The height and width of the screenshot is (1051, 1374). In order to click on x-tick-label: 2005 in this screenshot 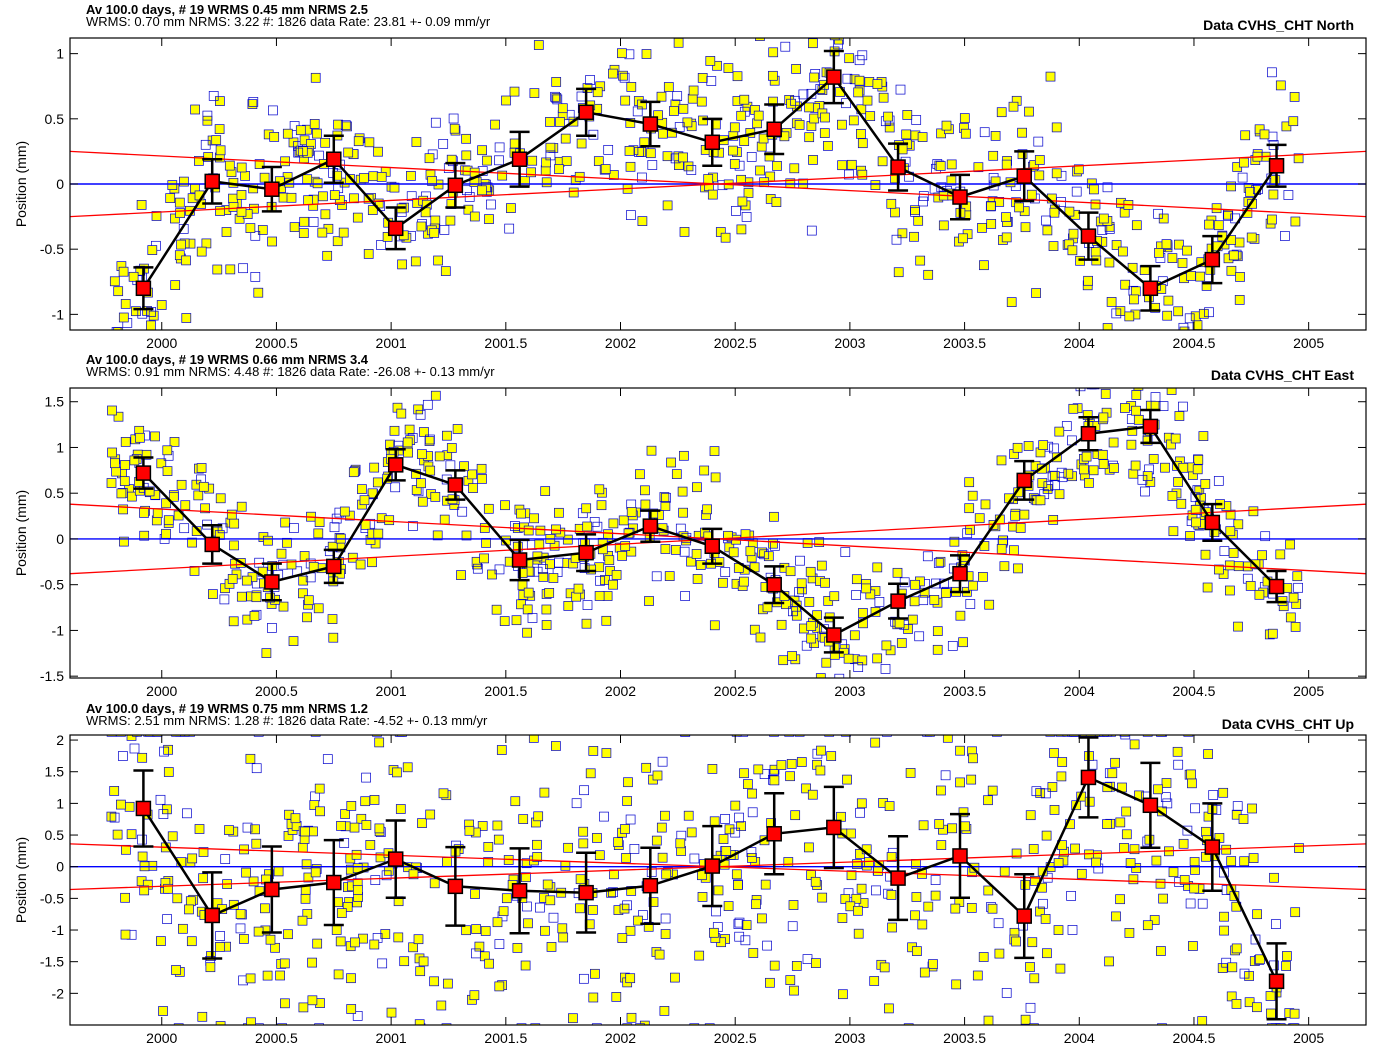, I will do `click(1308, 1038)`.